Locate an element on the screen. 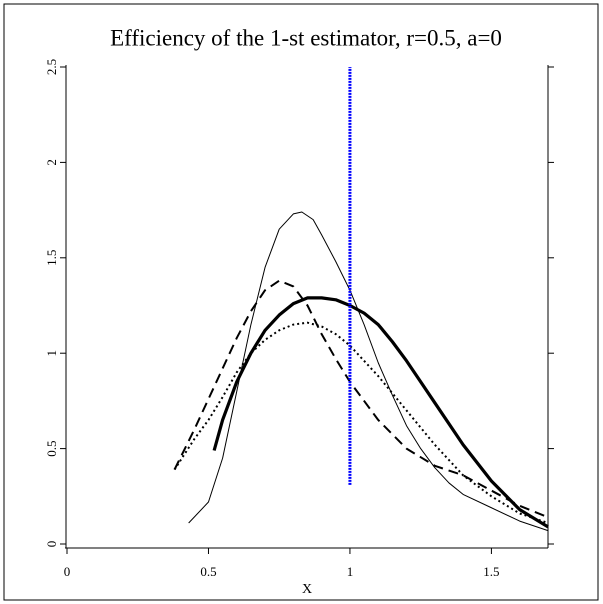  x-tick-label: 1 is located at coordinates (350, 571).